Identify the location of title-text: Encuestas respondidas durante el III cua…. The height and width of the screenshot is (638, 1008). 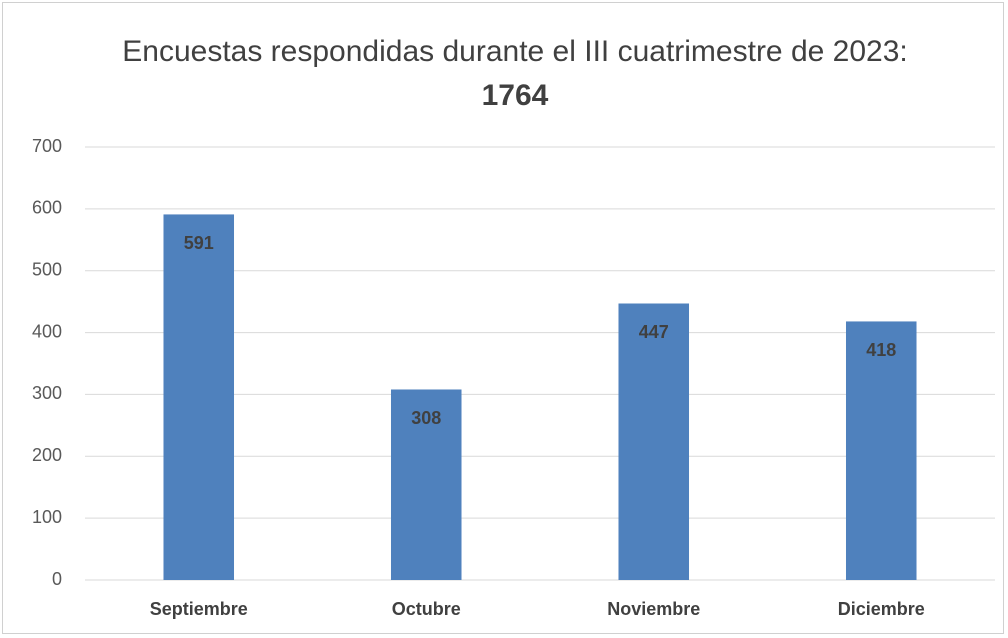
(515, 51).